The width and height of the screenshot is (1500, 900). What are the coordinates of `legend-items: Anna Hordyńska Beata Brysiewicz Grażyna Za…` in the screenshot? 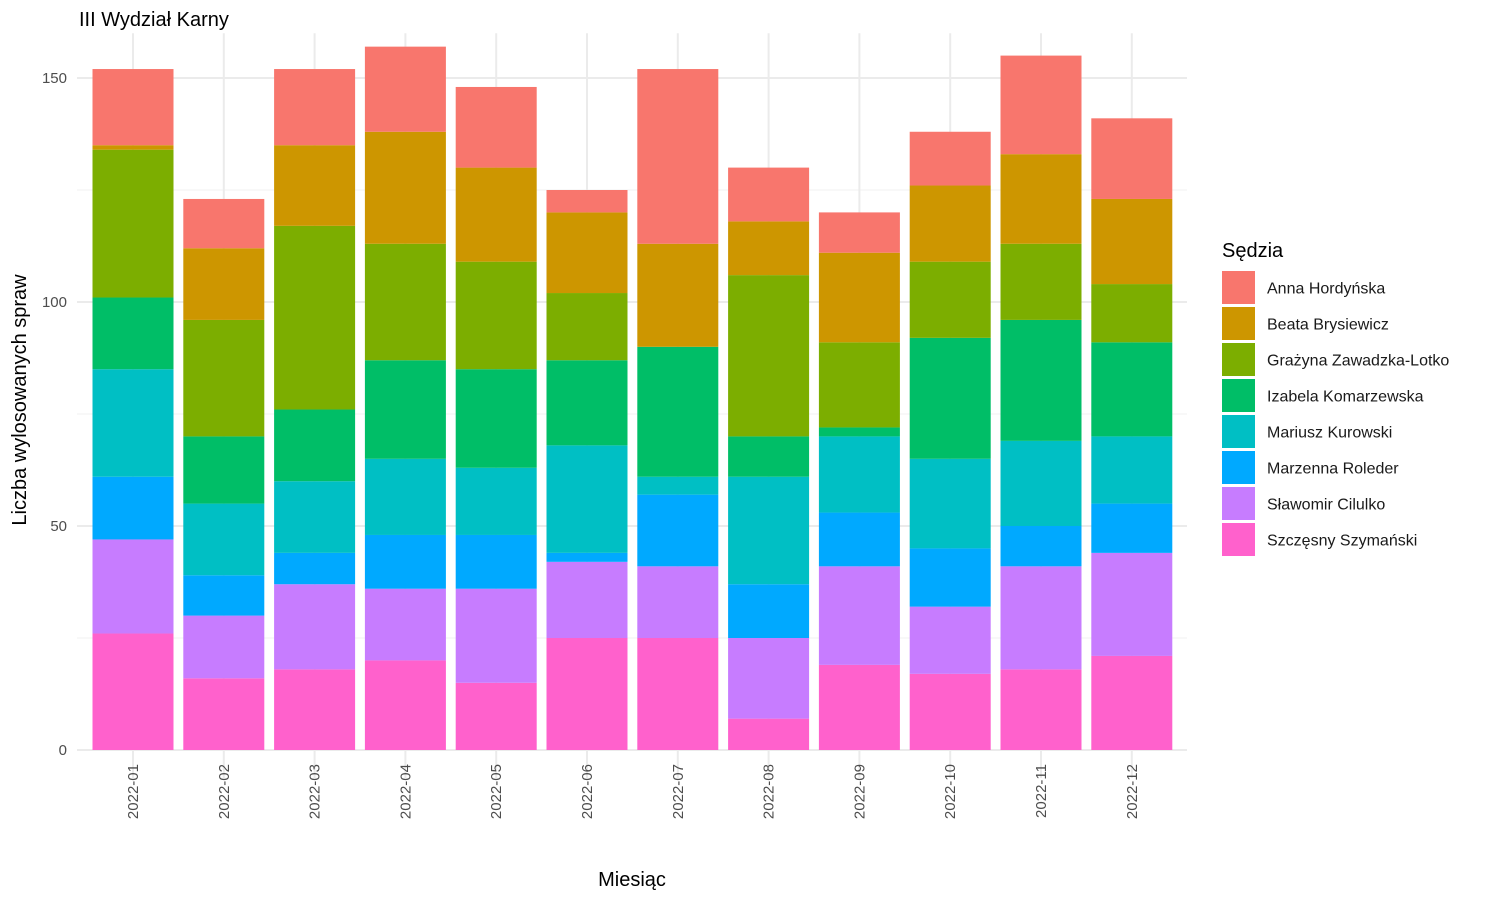 It's located at (1335, 413).